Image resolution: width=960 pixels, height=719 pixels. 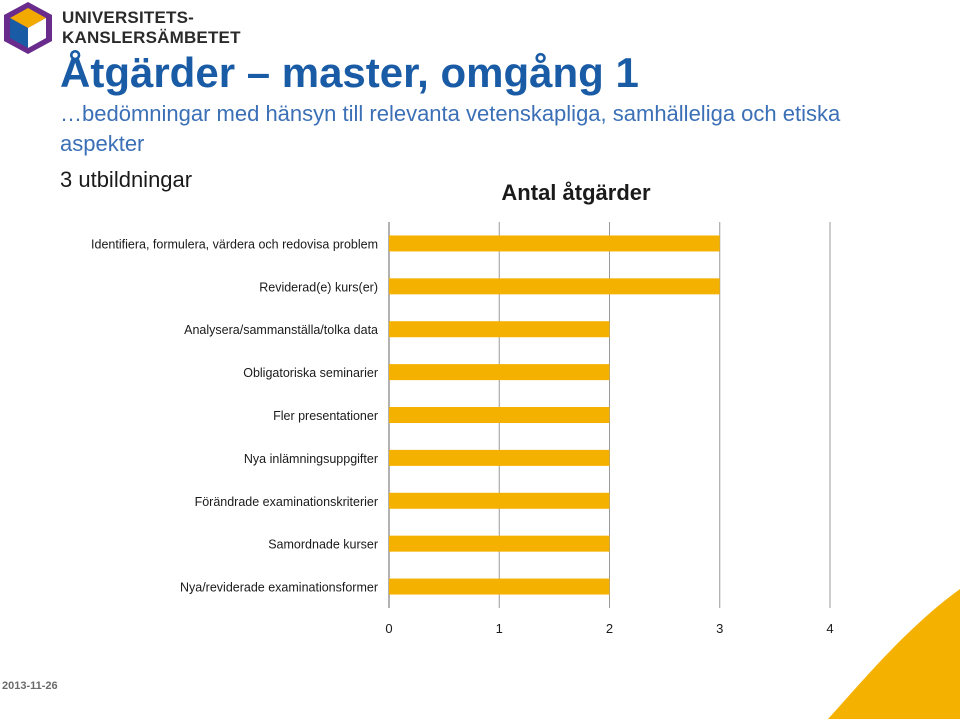 I want to click on x-tick-label: 4, so click(x=829, y=628).